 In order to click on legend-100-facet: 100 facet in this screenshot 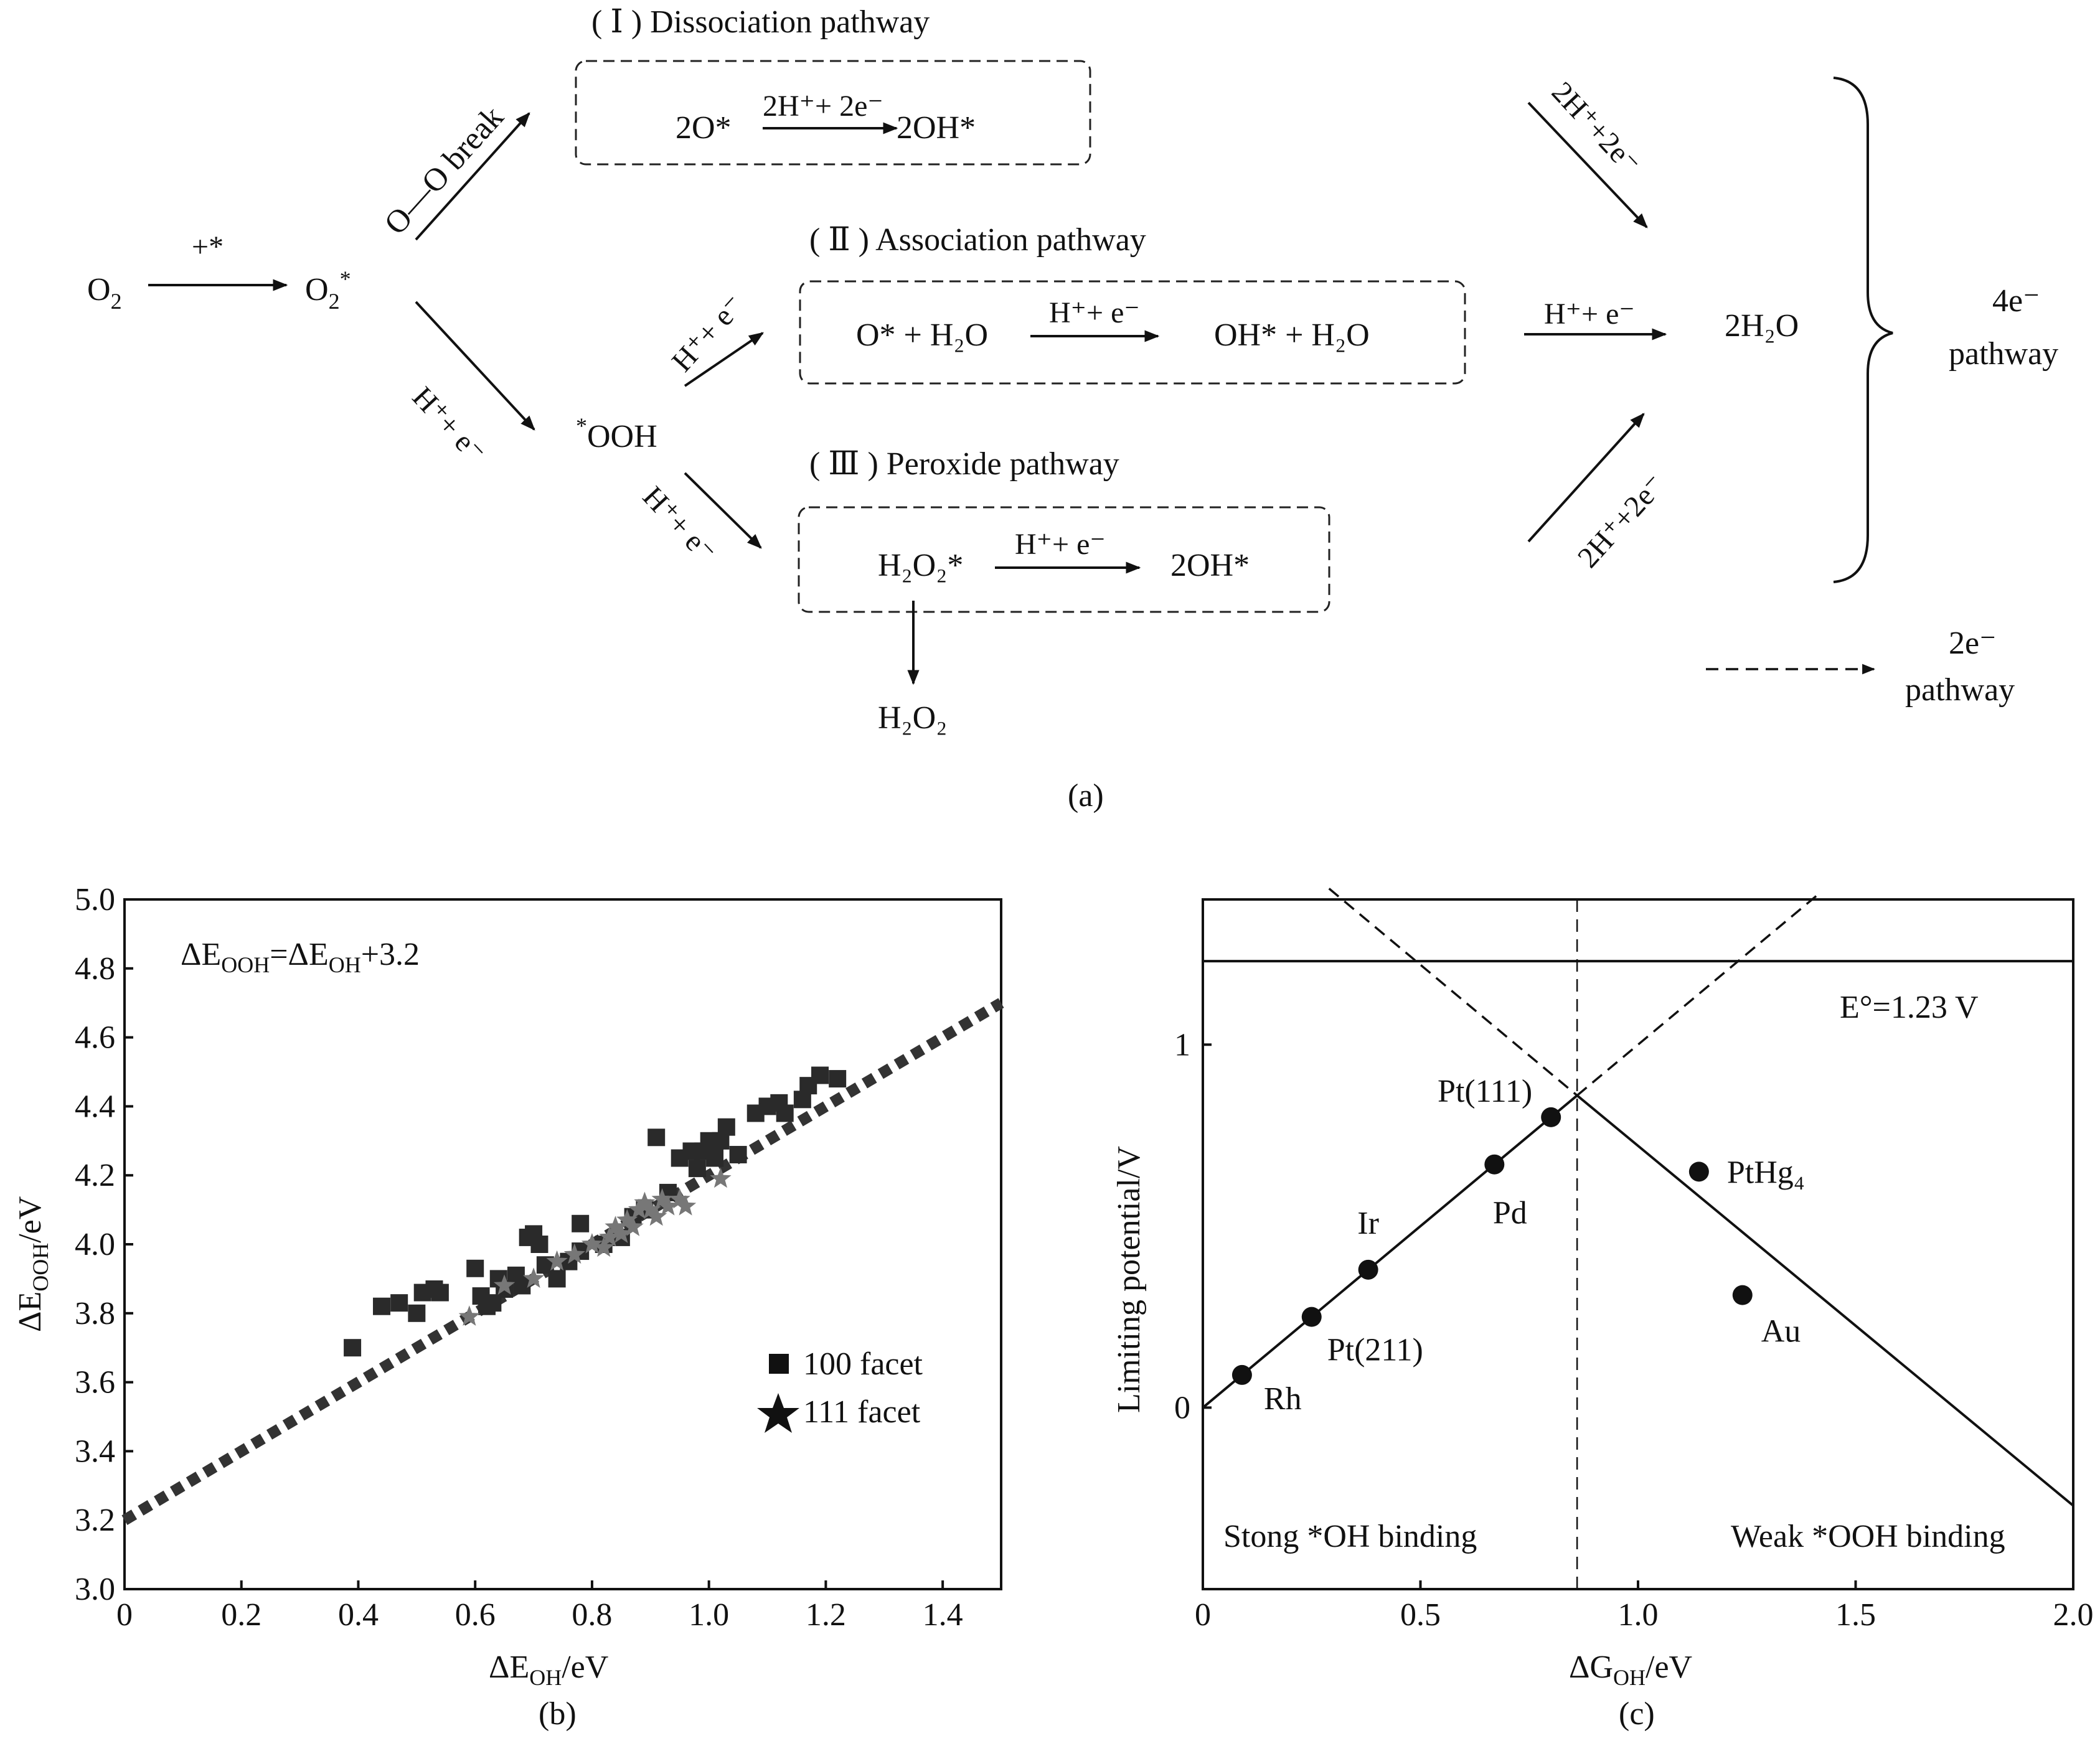, I will do `click(863, 1364)`.